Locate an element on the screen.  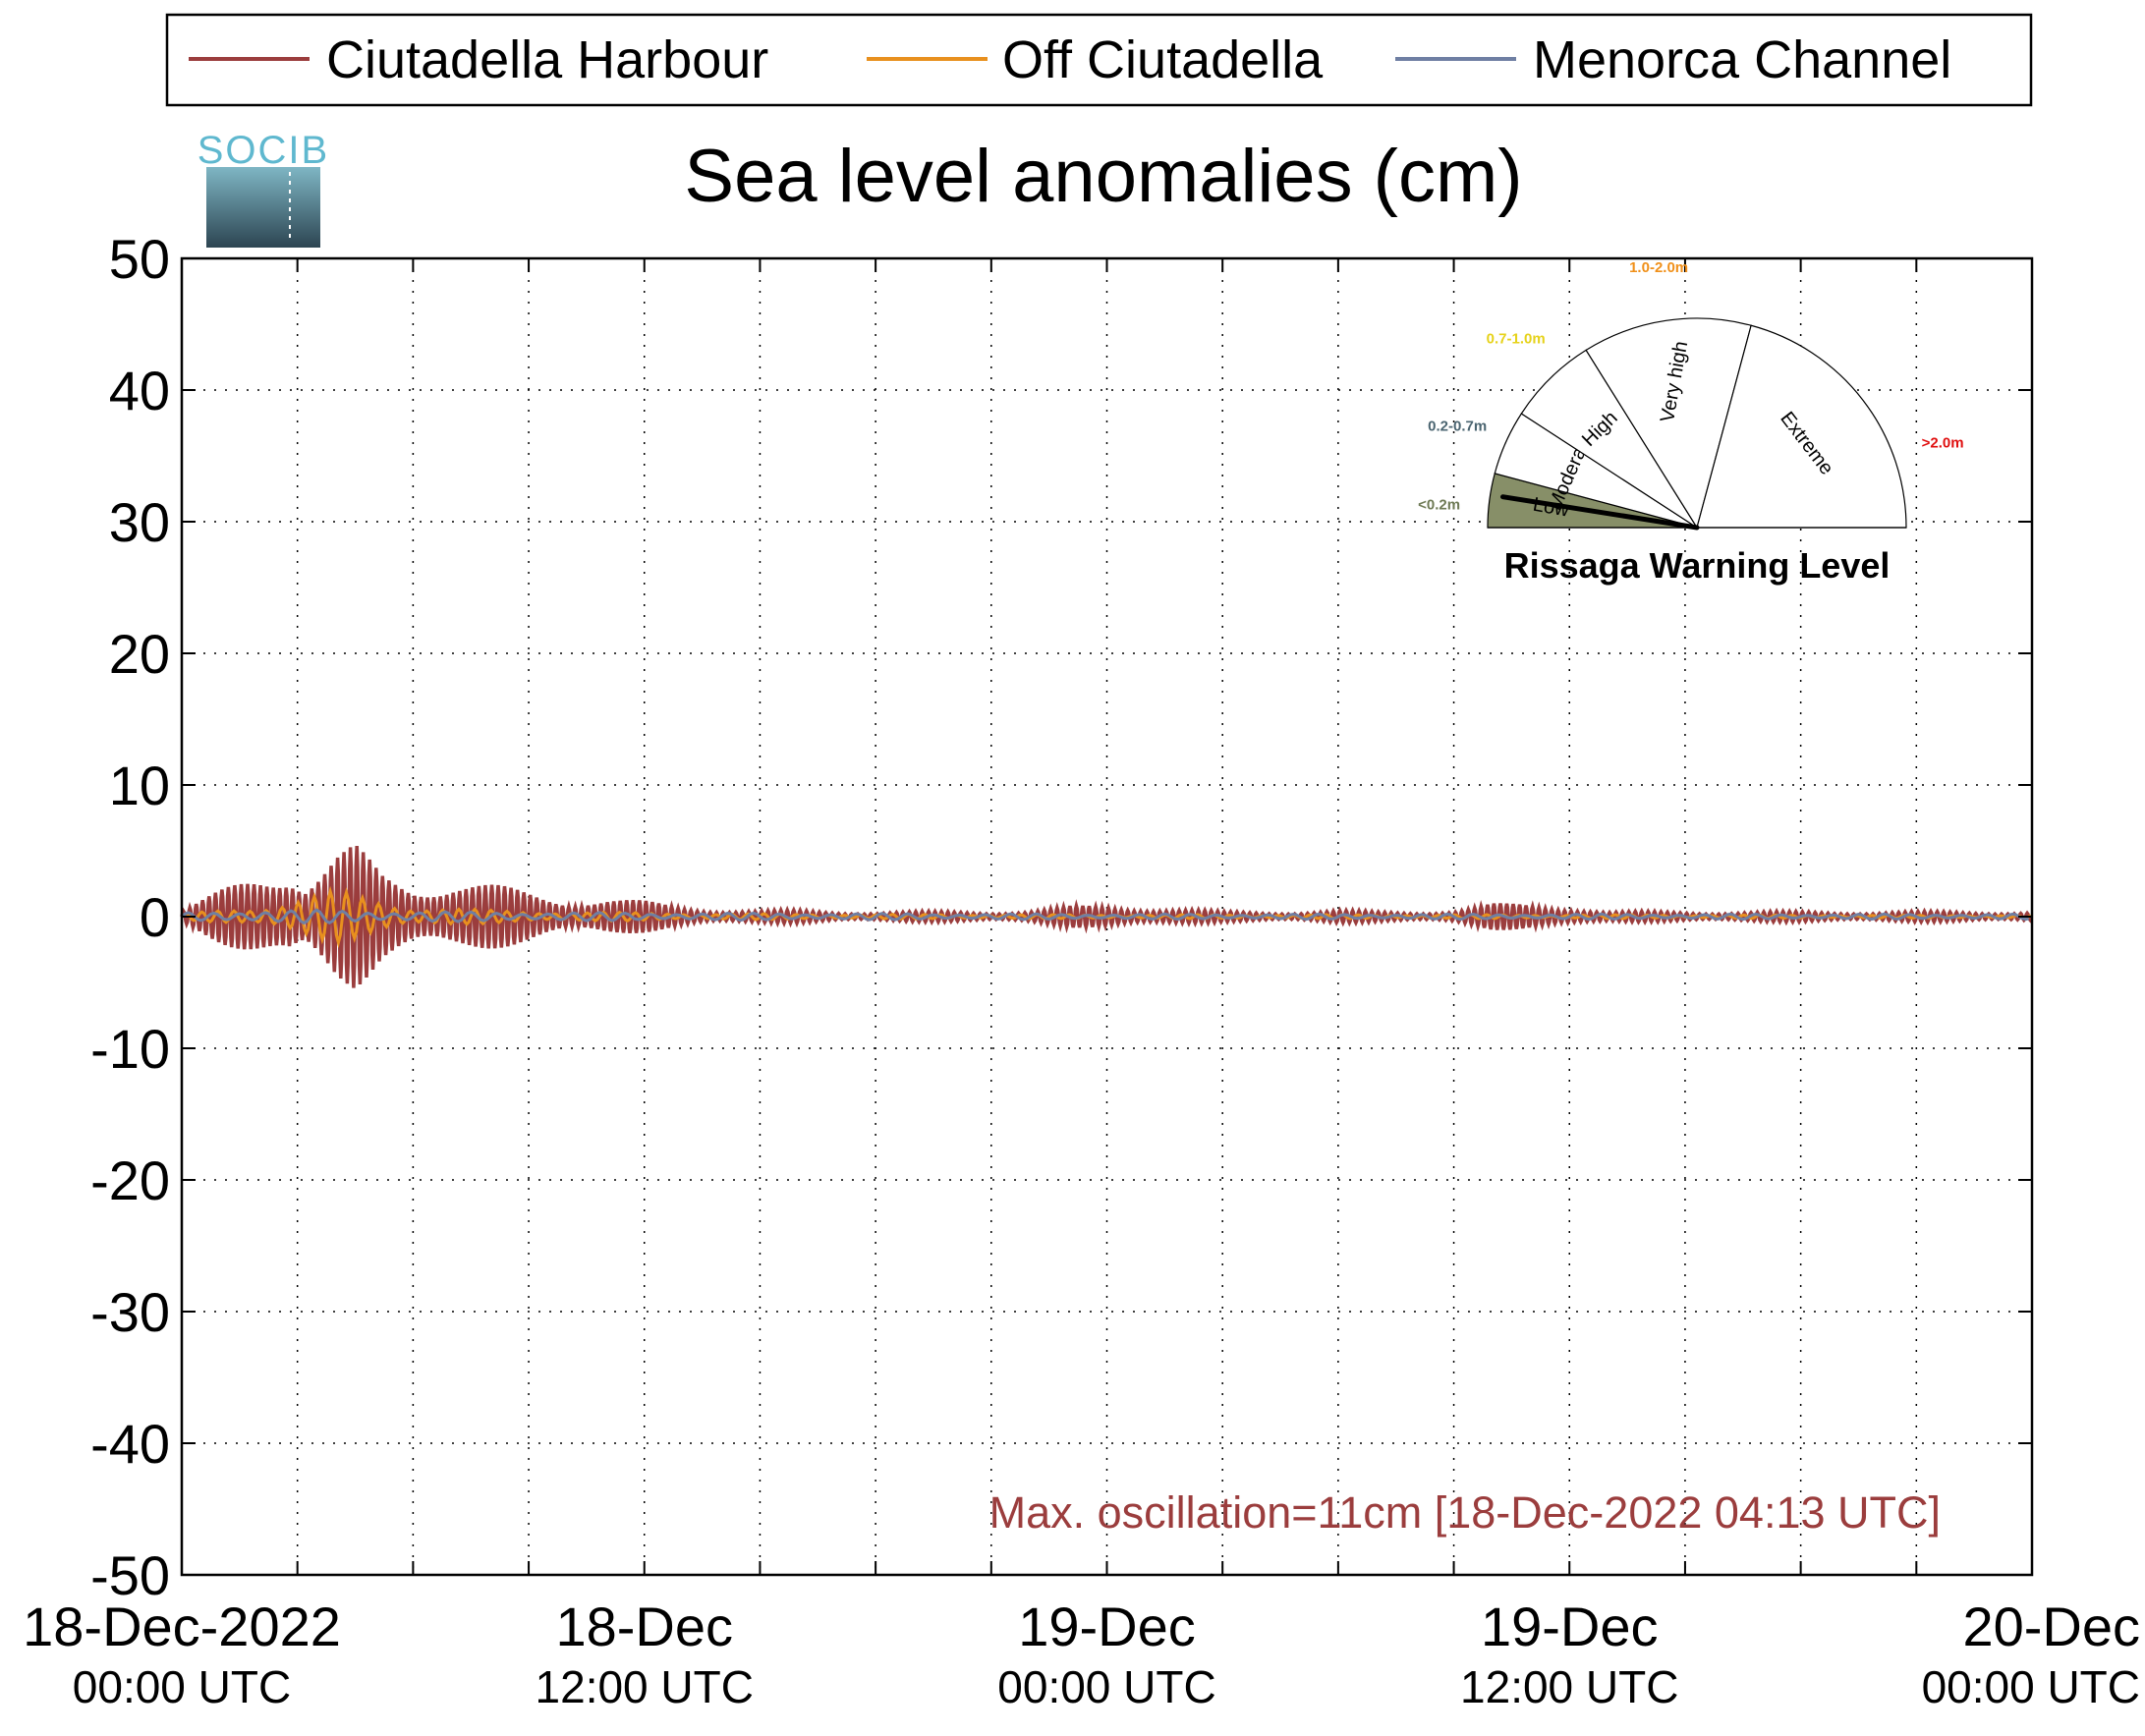
y-tick-label: 20 is located at coordinates (139, 654).